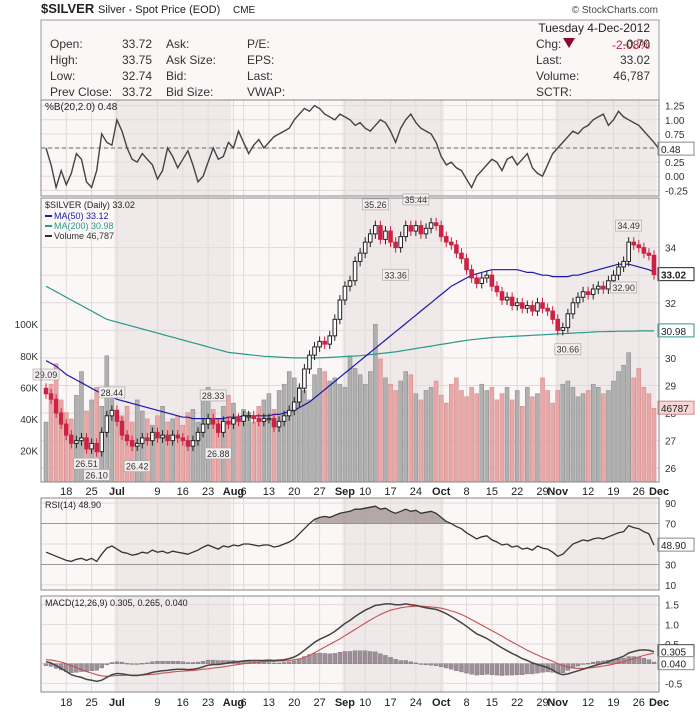  What do you see at coordinates (568, 349) in the screenshot?
I see `price-annotation: 30.66` at bounding box center [568, 349].